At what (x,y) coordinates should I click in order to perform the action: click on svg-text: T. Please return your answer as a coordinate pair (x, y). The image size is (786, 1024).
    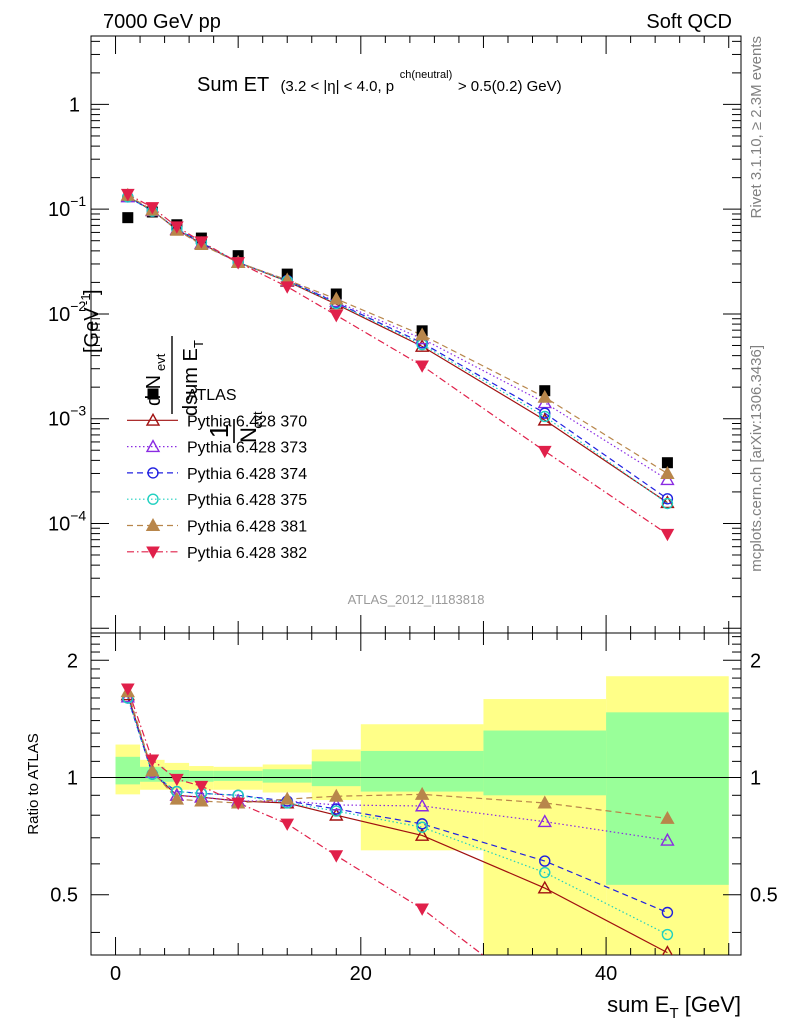
    Looking at the image, I should click on (198, 344).